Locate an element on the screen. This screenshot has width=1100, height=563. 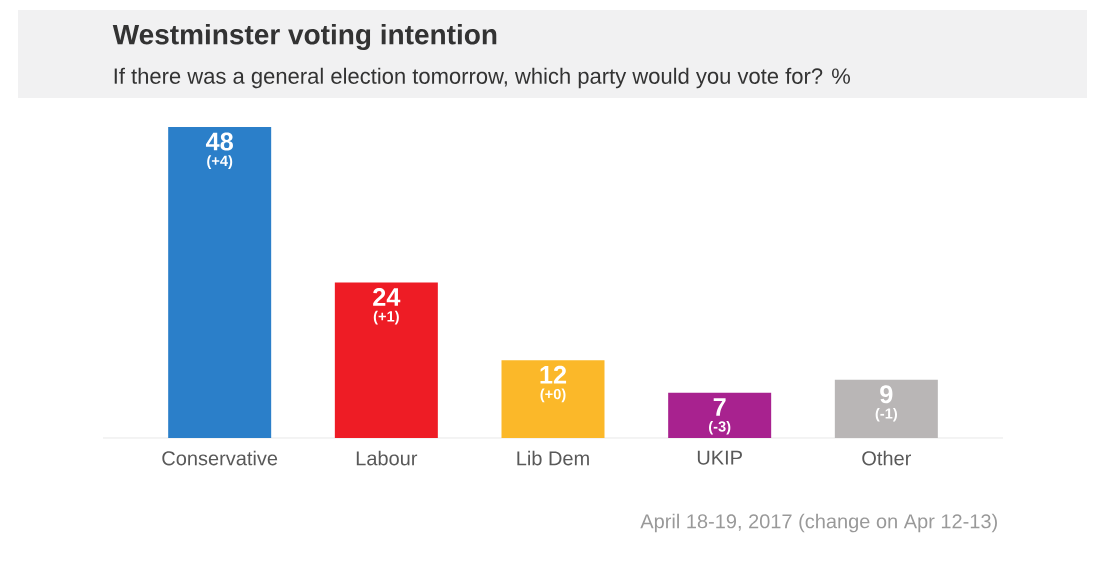
annotation: (+4) is located at coordinates (220, 162).